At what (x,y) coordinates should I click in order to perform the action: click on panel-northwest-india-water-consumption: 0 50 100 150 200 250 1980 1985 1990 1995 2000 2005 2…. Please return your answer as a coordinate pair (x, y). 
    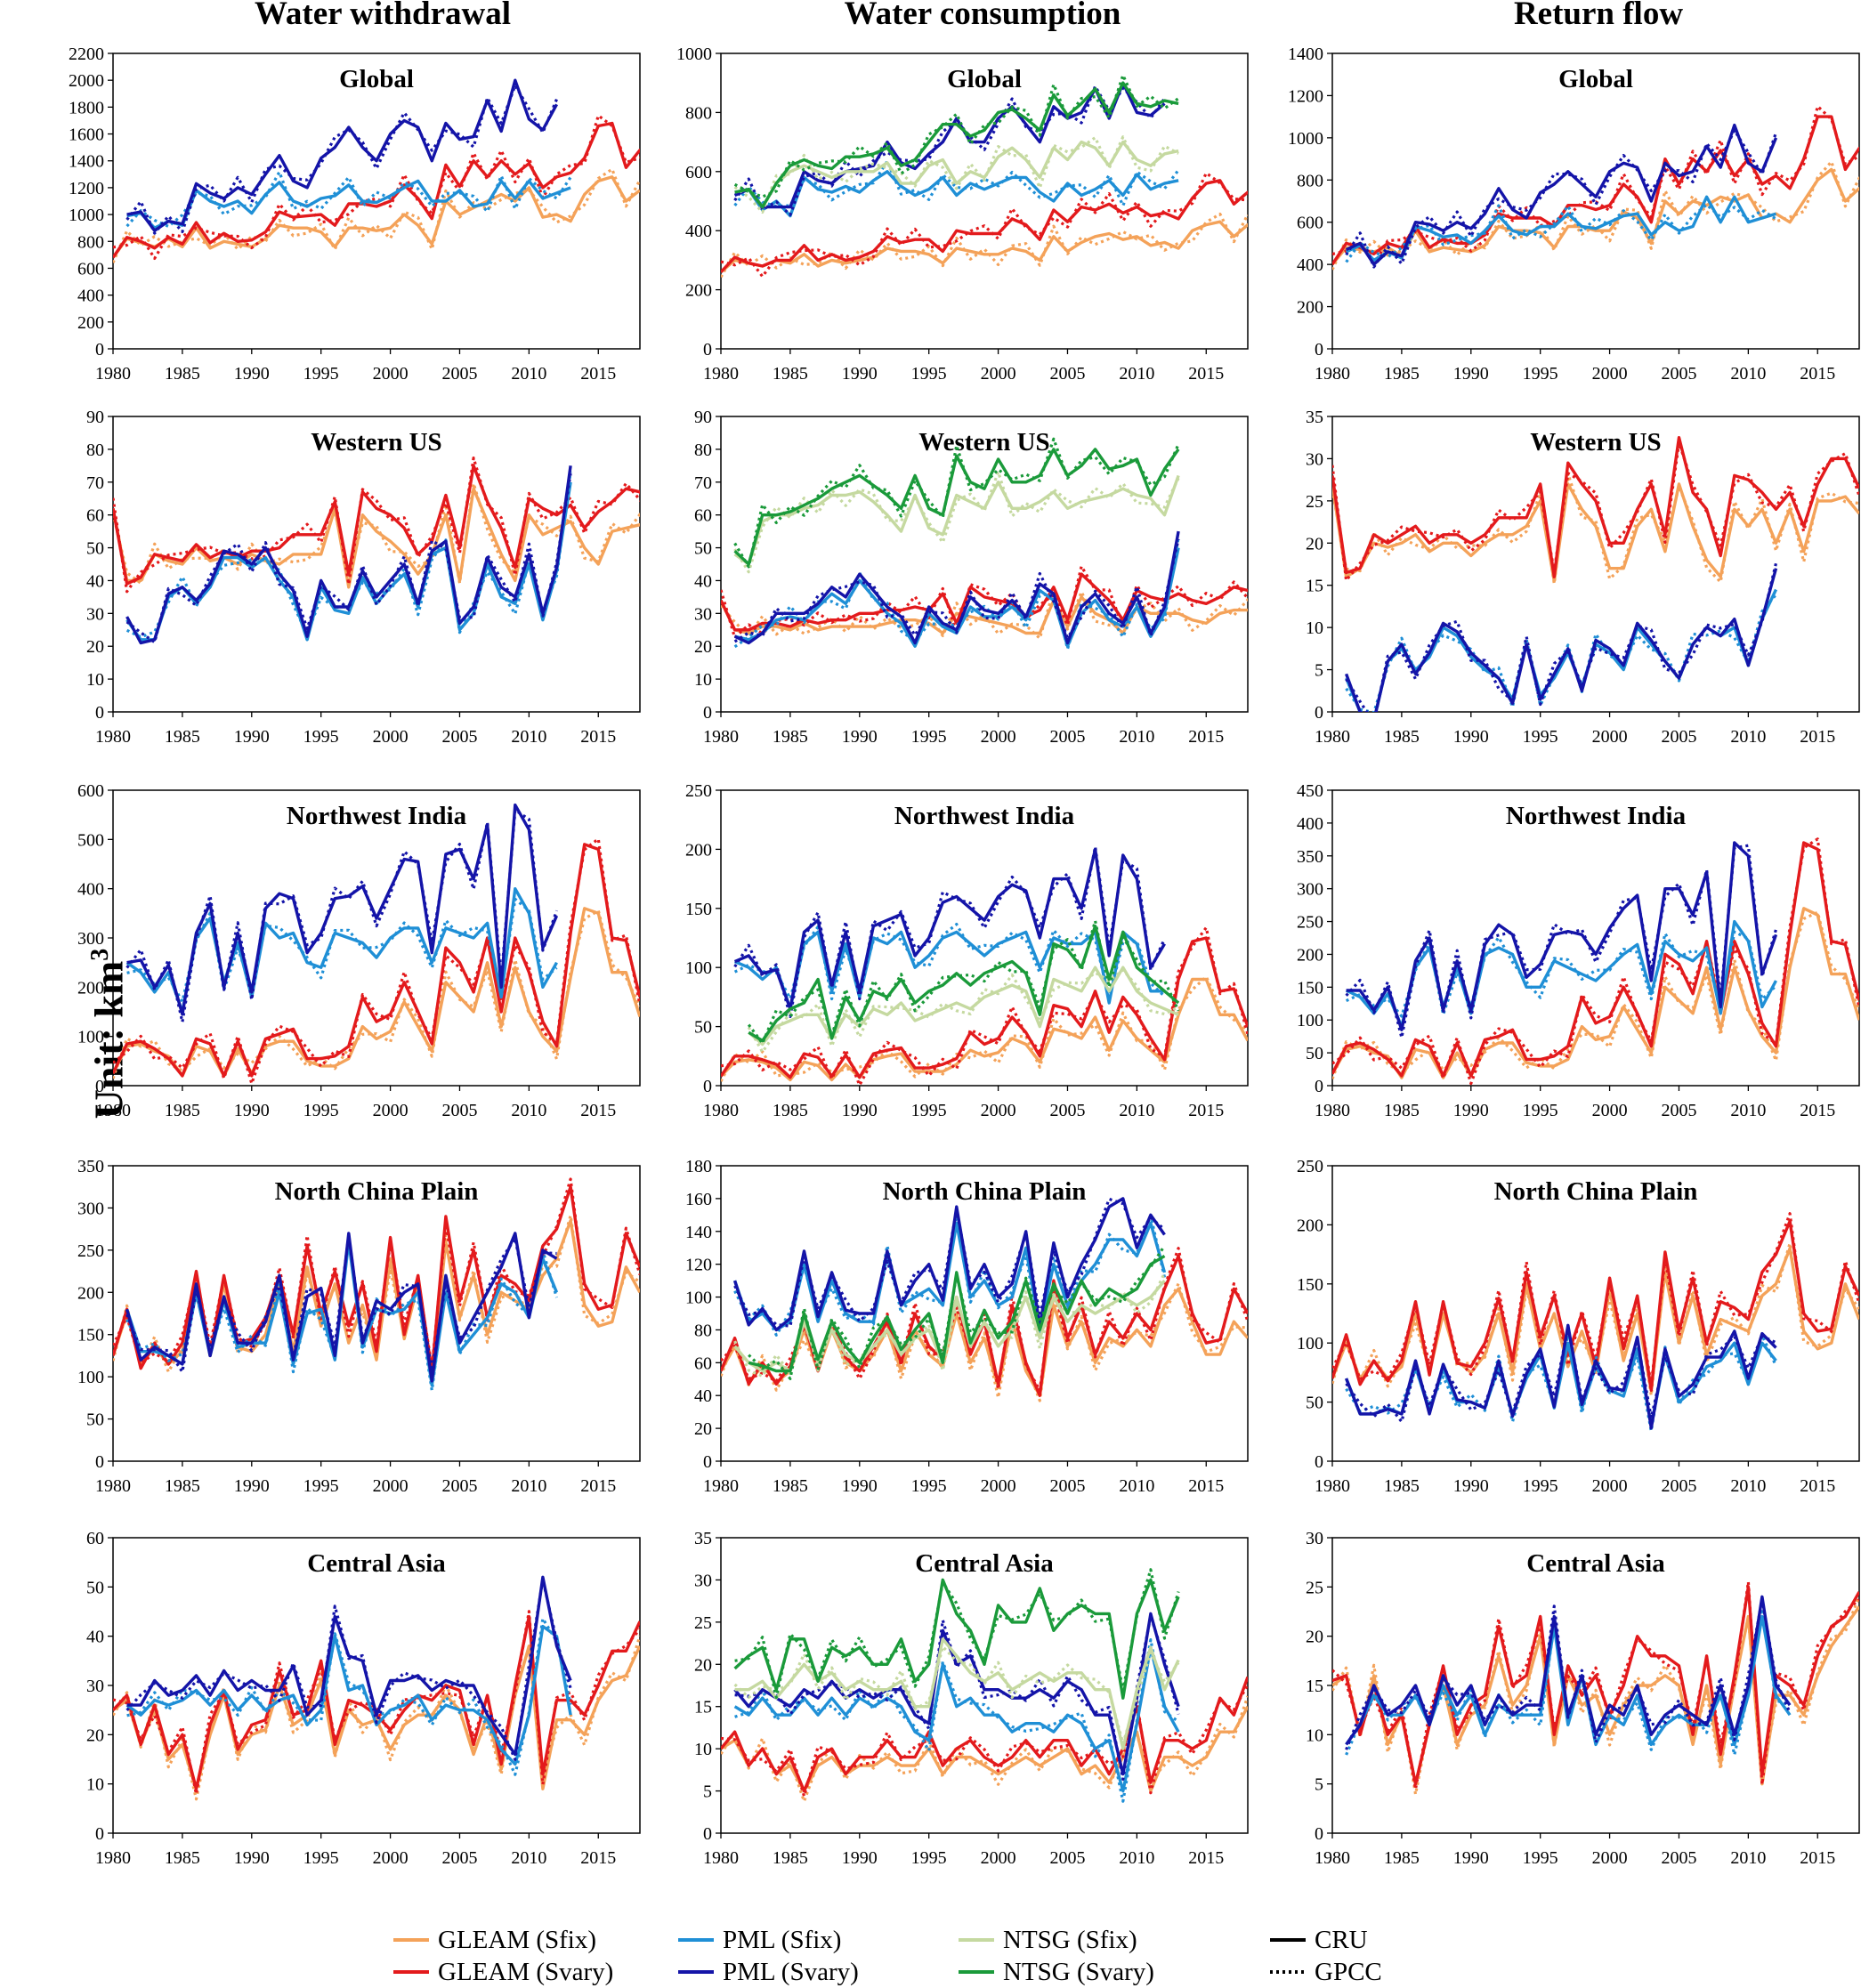
    Looking at the image, I should click on (967, 951).